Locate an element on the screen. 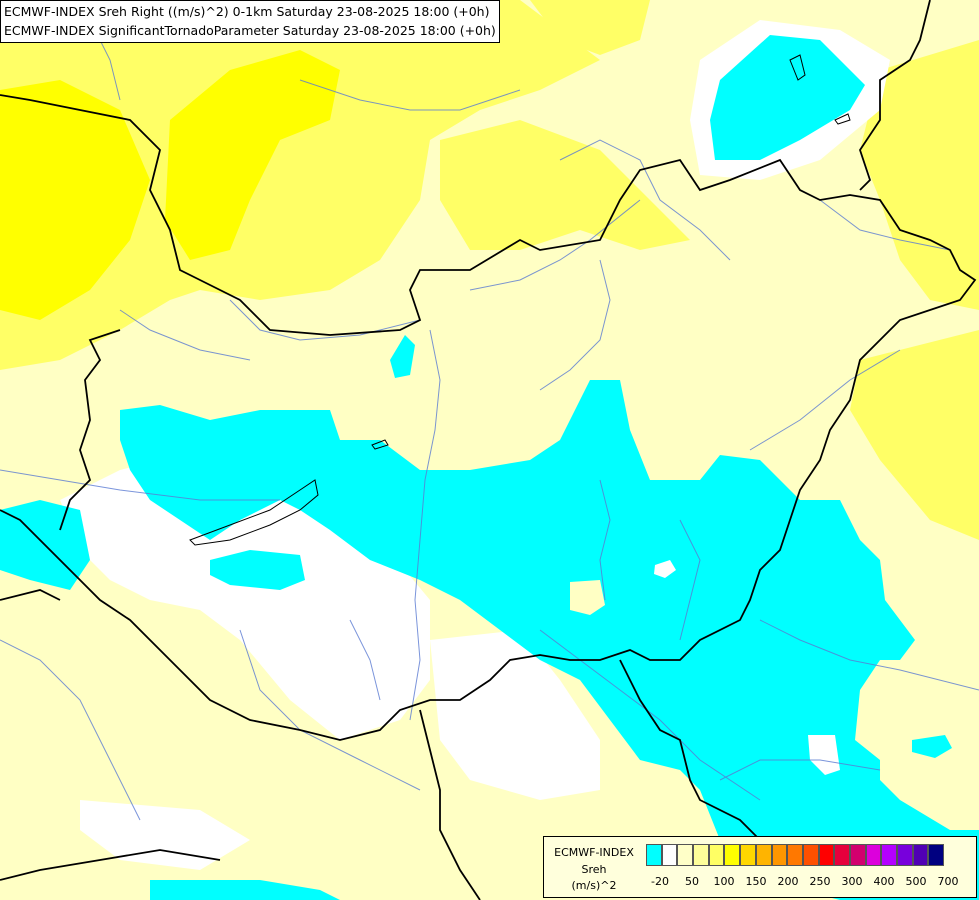  legend-tick-label: 400 is located at coordinates (884, 881).